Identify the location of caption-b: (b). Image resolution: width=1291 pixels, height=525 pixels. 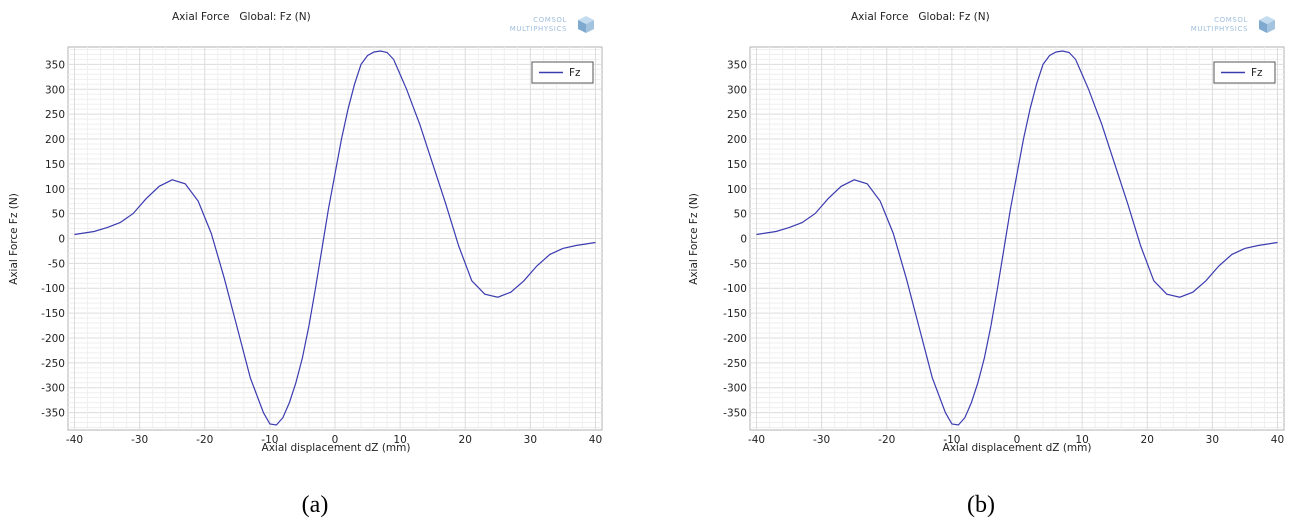
(981, 505).